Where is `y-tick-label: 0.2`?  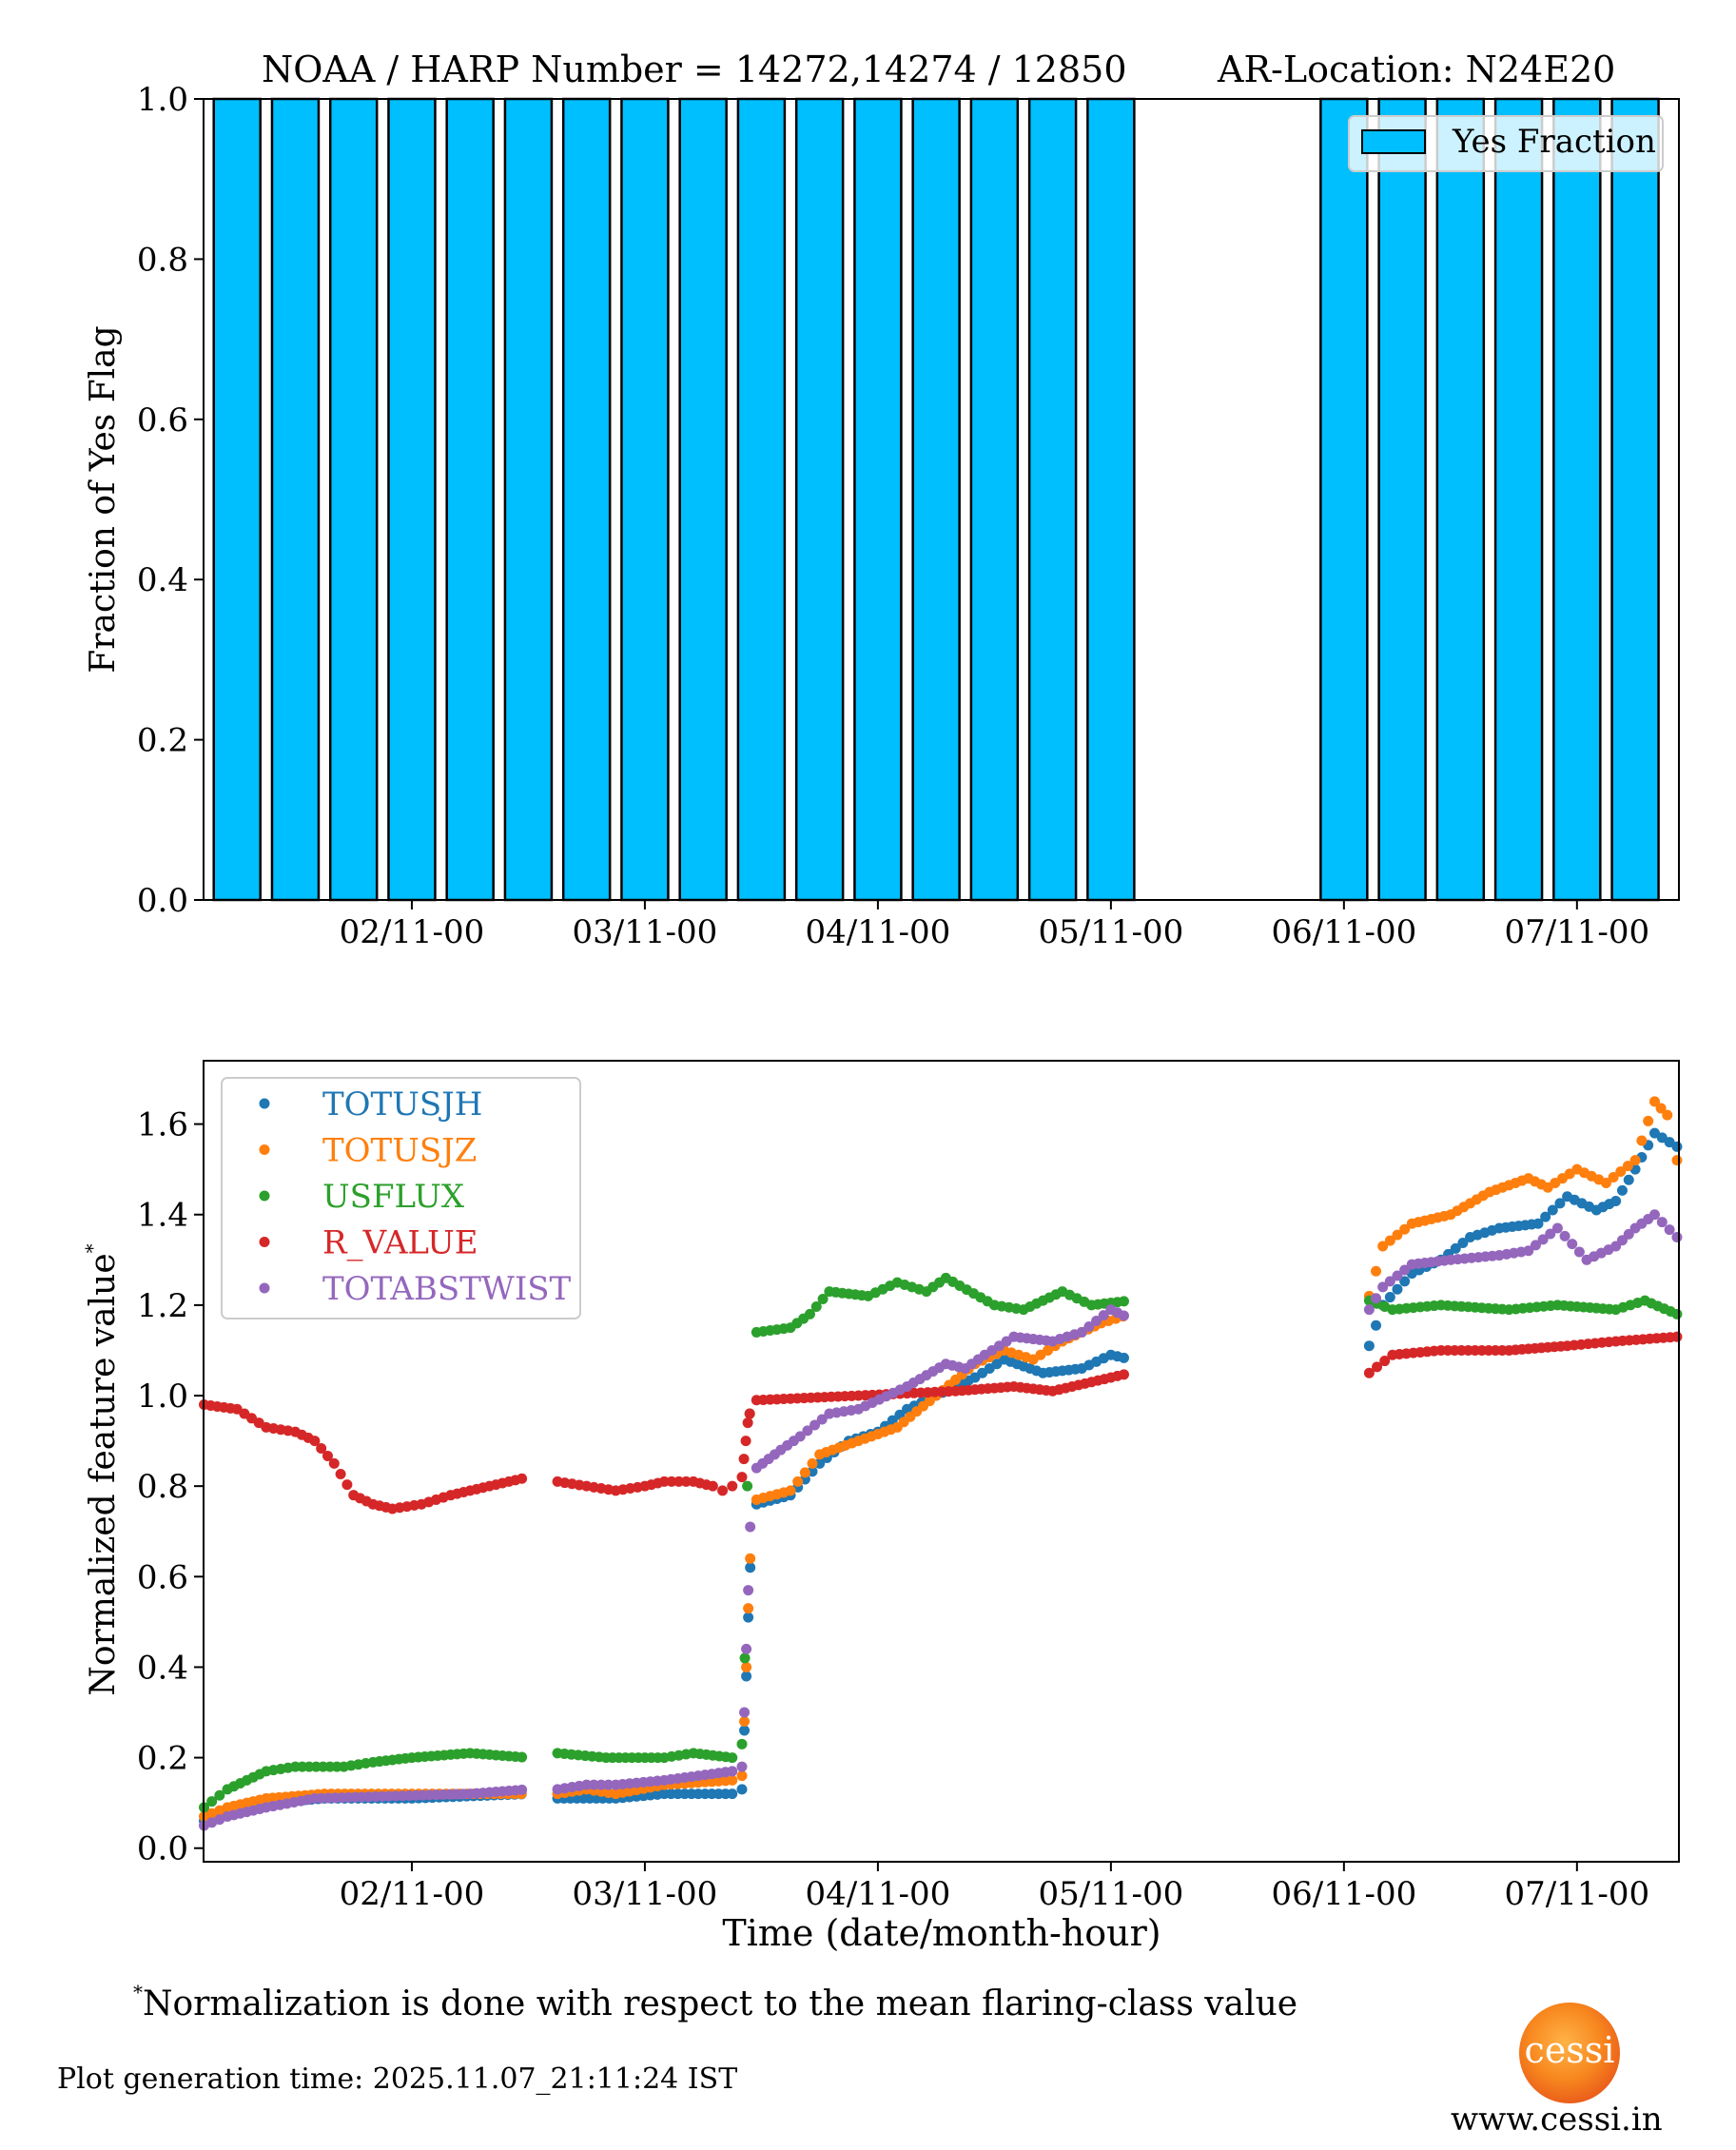
y-tick-label: 0.2 is located at coordinates (163, 741).